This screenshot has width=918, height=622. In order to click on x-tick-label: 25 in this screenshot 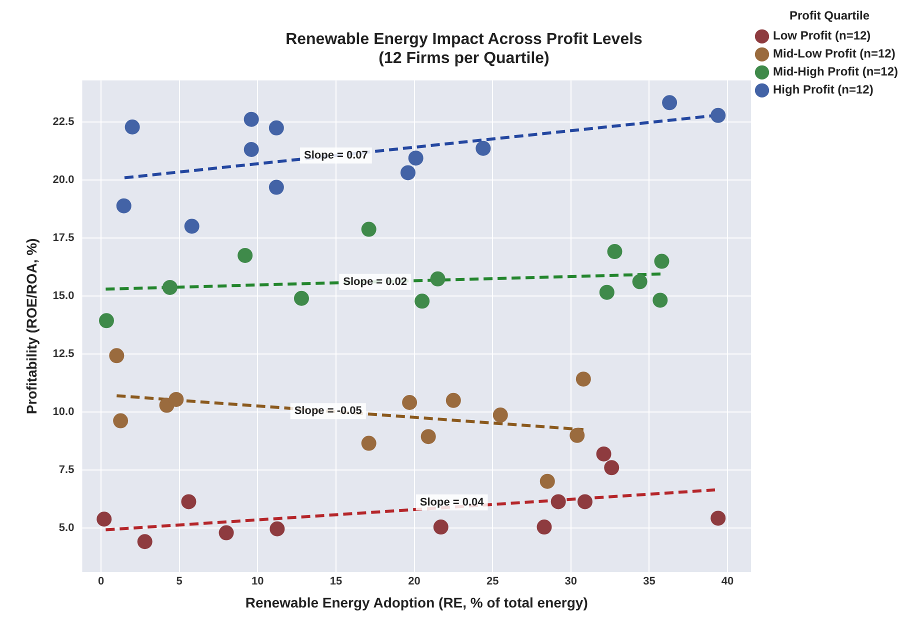, I will do `click(492, 582)`.